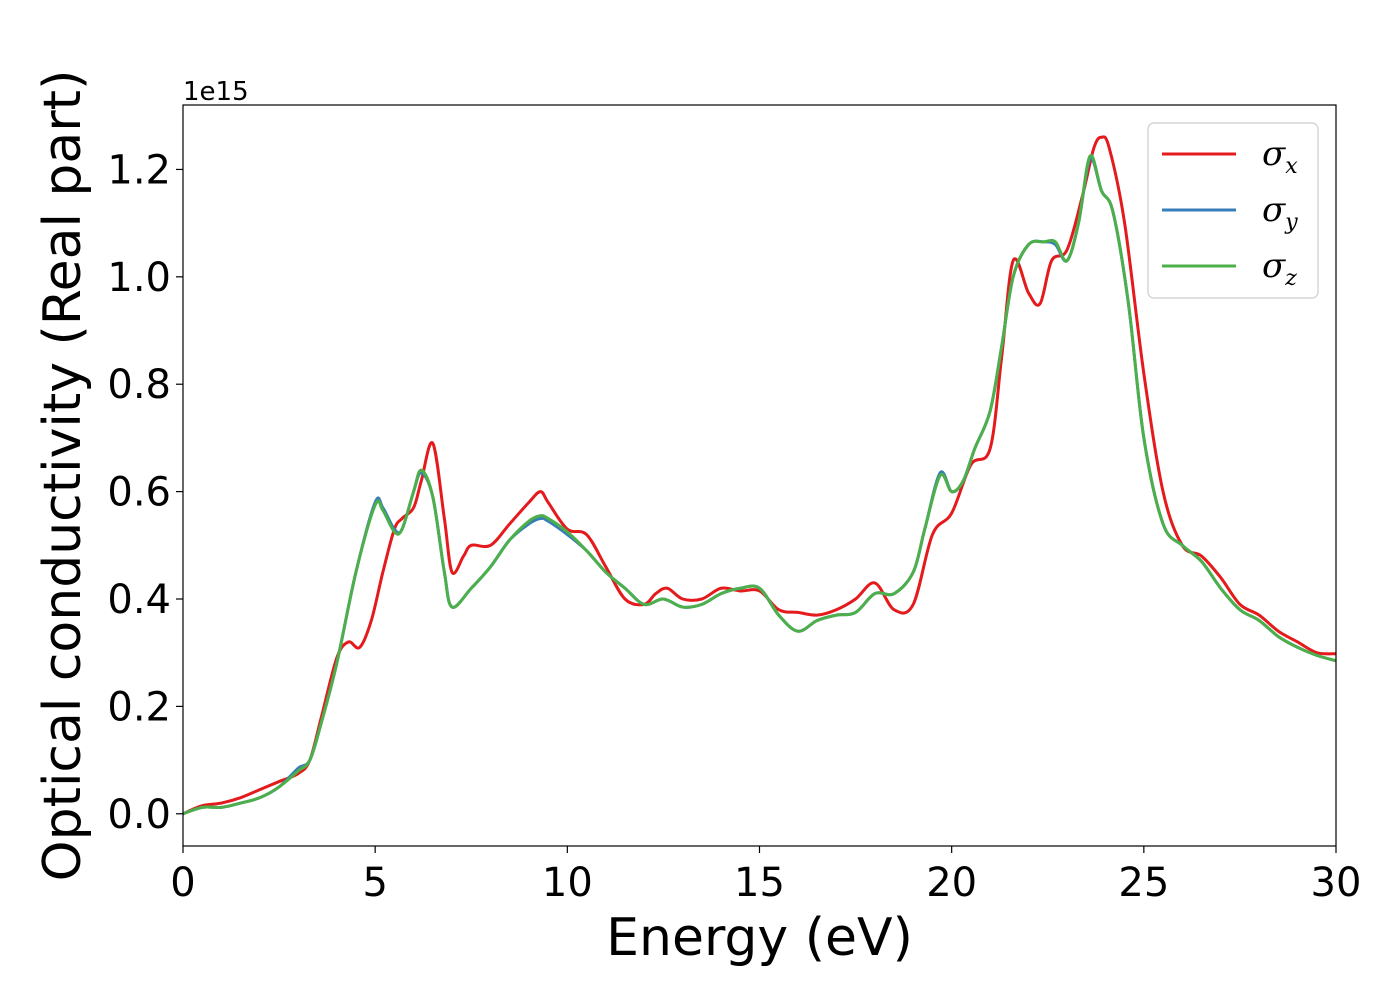 The width and height of the screenshot is (1400, 1000). I want to click on x-tick-label: 0, so click(182, 883).